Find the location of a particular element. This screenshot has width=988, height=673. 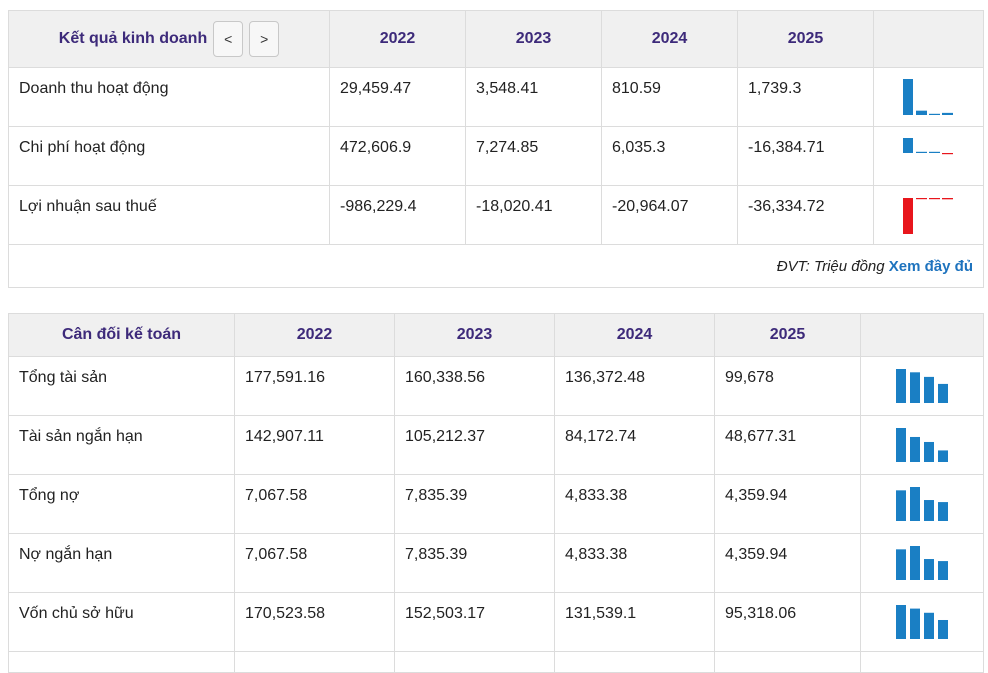

value-cell: 170,523.58 is located at coordinates (314, 622).